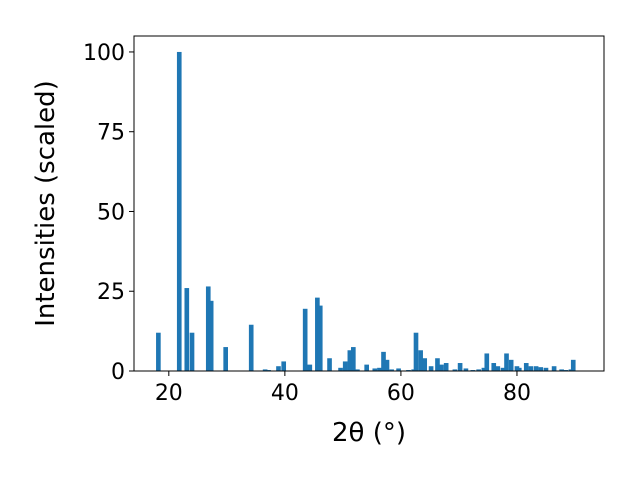 The height and width of the screenshot is (480, 640). What do you see at coordinates (111, 292) in the screenshot?
I see `y-tick-label: 25` at bounding box center [111, 292].